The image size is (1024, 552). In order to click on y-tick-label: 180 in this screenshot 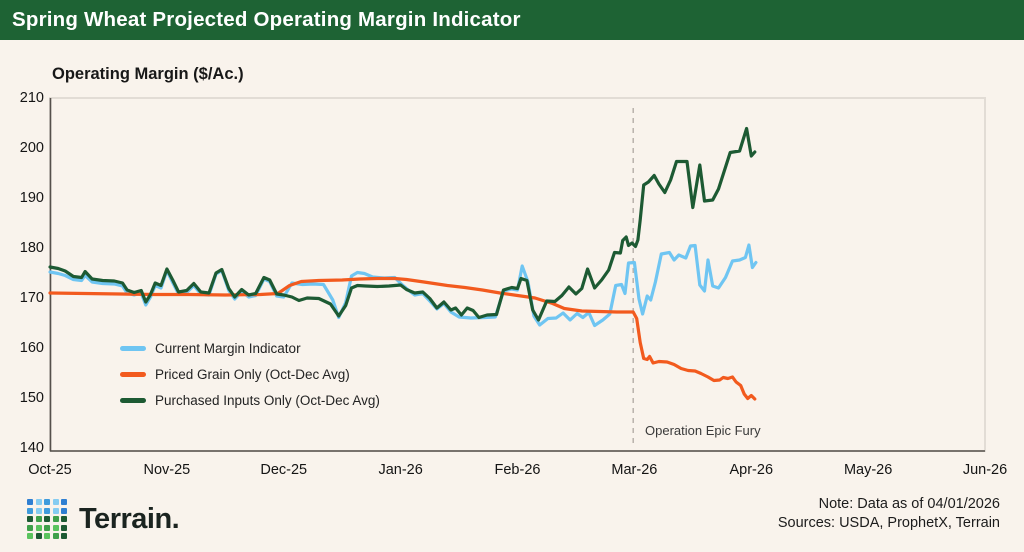, I will do `click(31, 248)`.